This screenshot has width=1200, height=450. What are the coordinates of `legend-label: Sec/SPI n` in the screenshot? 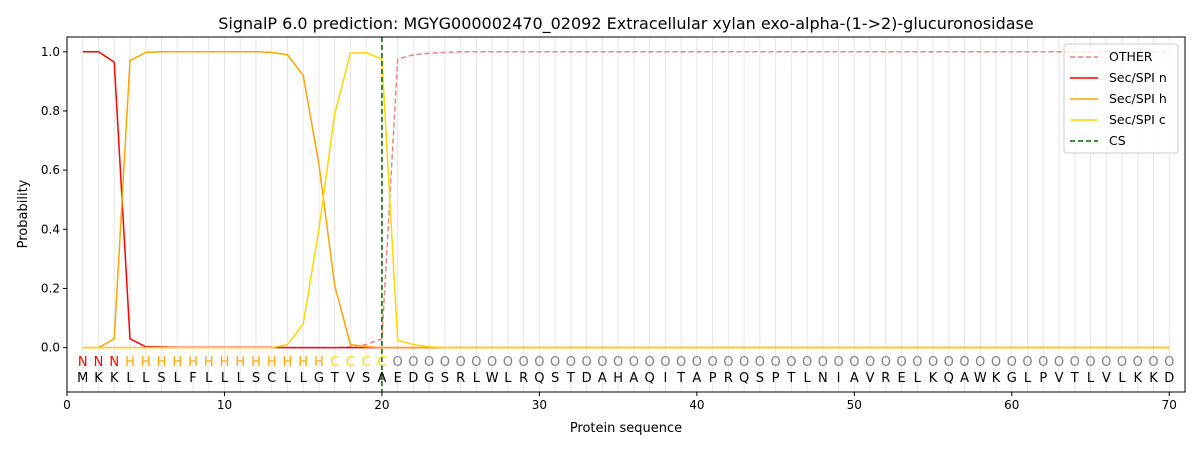 It's located at (1138, 77).